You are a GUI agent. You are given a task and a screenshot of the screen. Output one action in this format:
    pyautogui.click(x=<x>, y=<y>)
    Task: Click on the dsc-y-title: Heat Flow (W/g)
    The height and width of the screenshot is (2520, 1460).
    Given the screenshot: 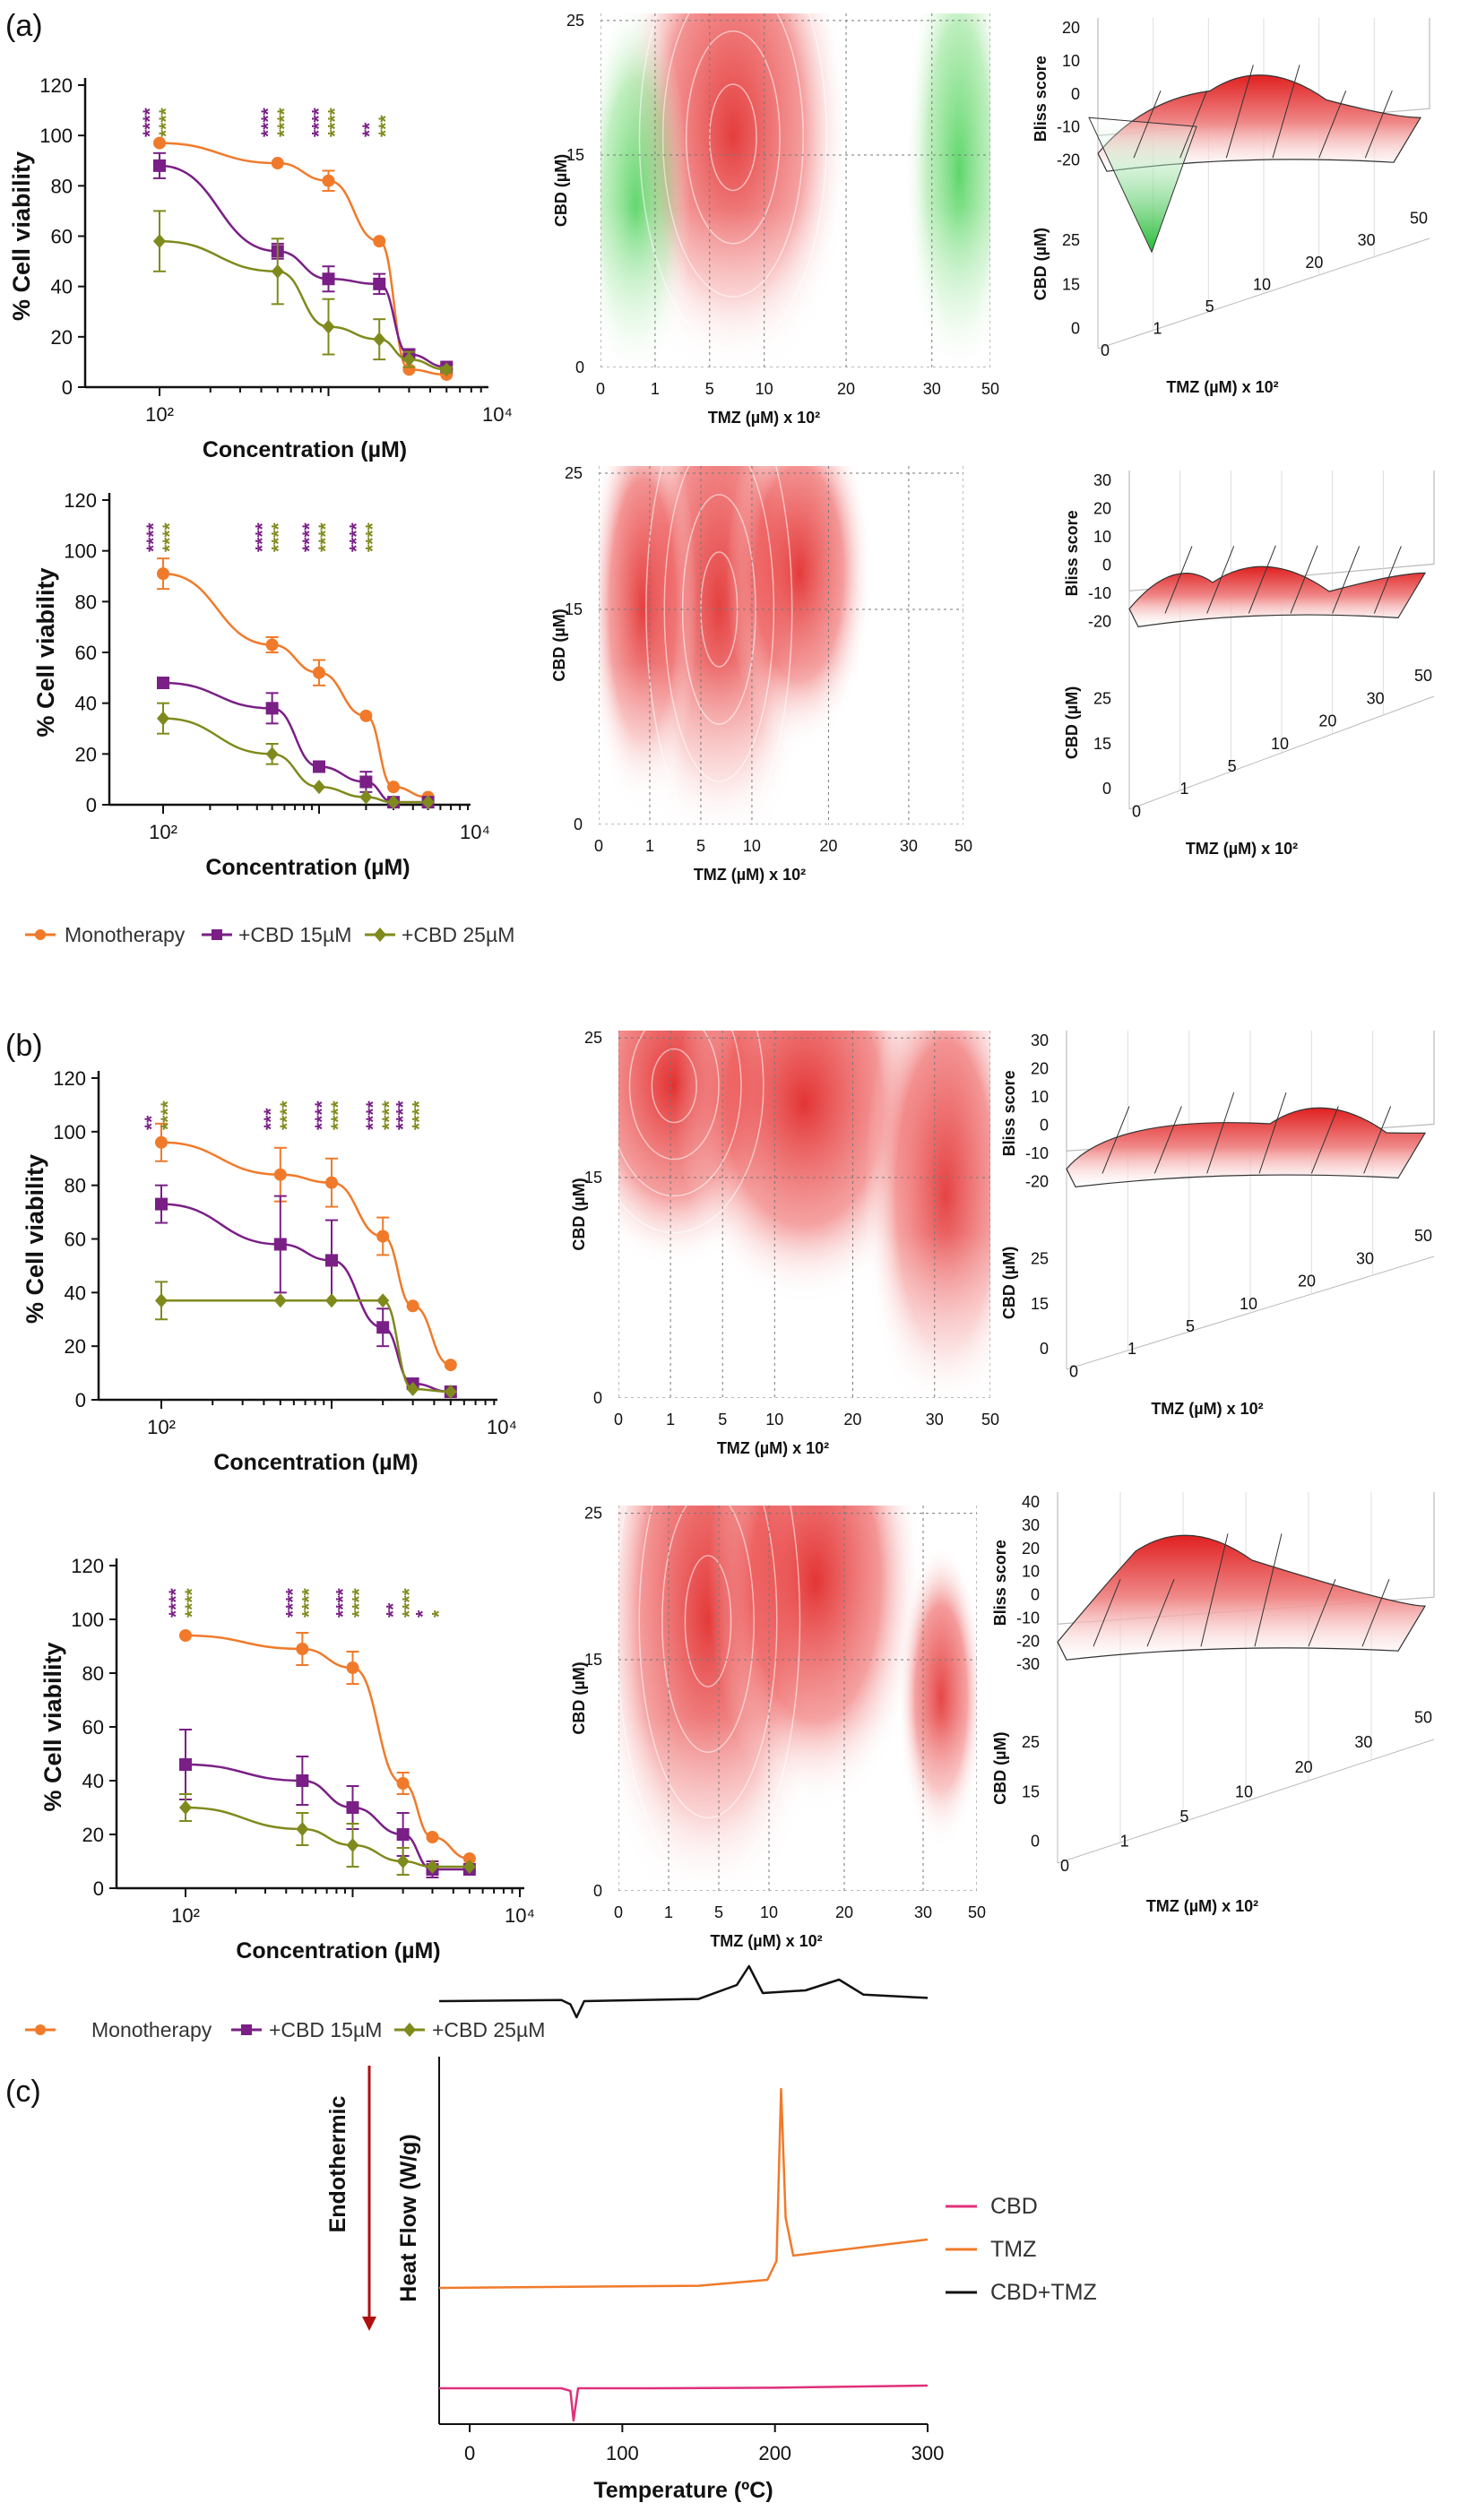 What is the action you would take?
    pyautogui.click(x=408, y=2217)
    